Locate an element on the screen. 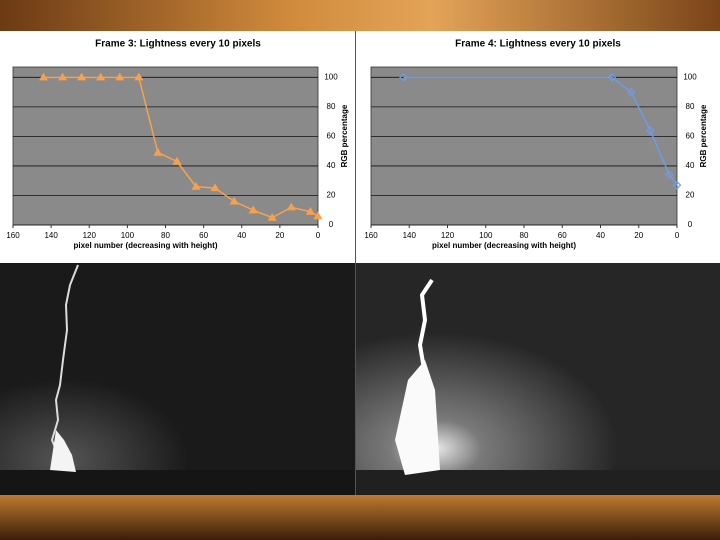 The height and width of the screenshot is (540, 720). chart-title: Frame 4: Lightness every 10 pixels is located at coordinates (538, 44).